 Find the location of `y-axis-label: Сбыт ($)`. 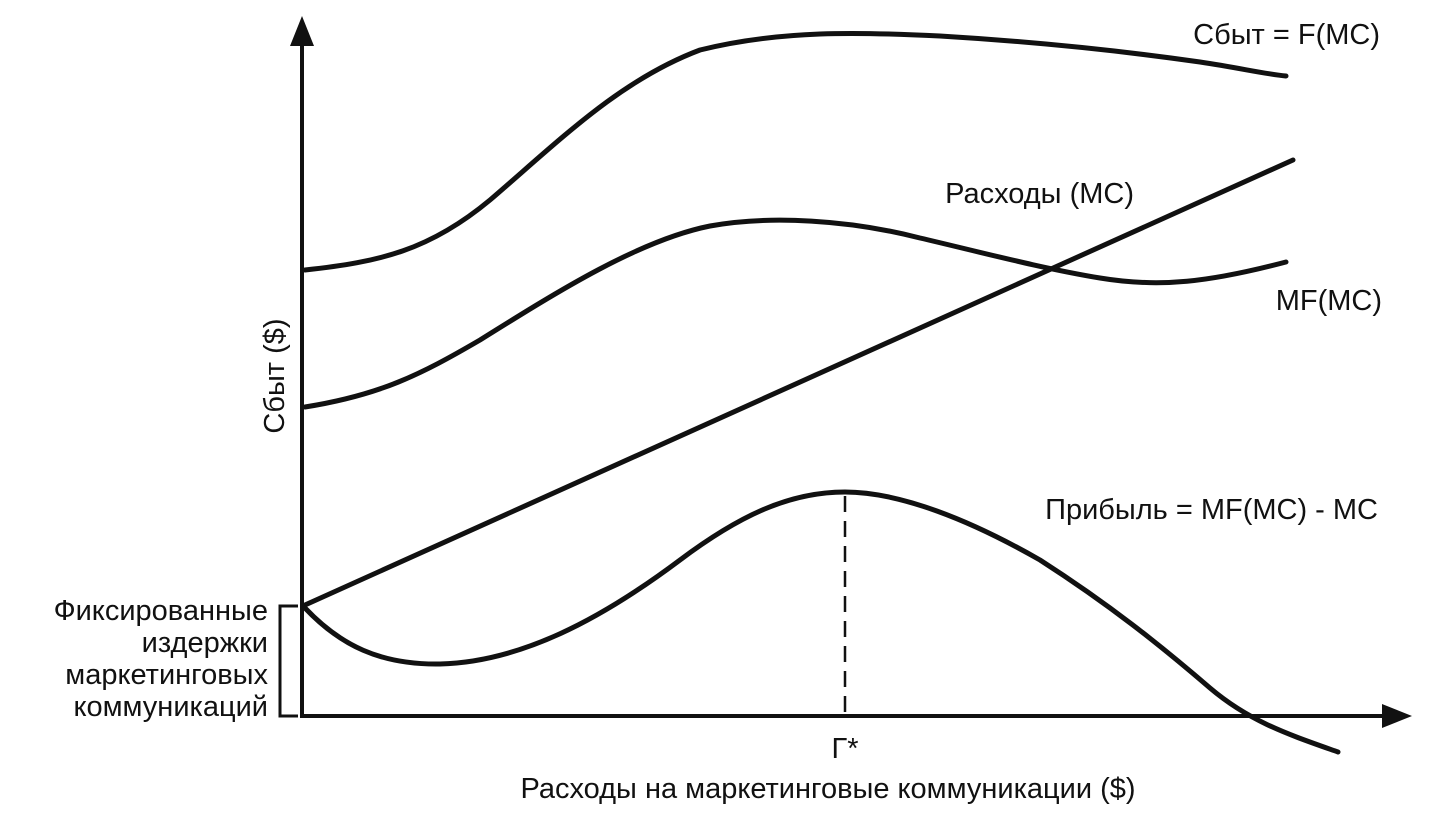

y-axis-label: Сбыт ($) is located at coordinates (275, 375).